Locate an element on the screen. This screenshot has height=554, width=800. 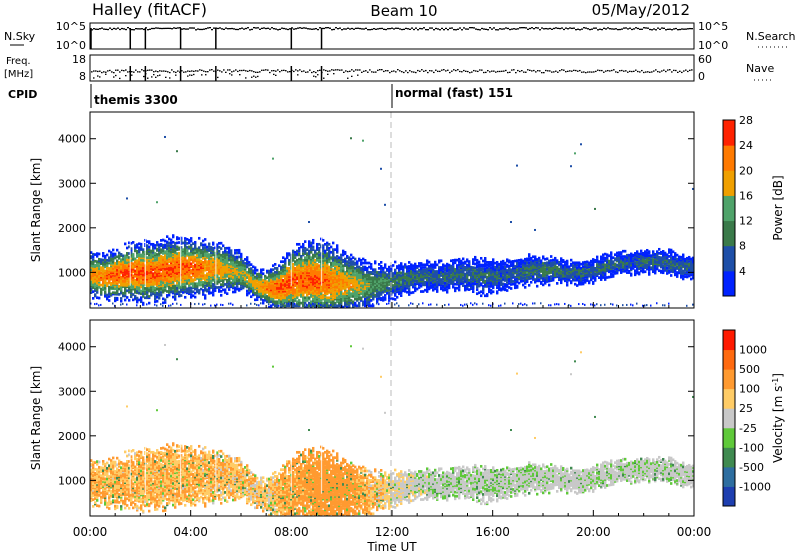
freq-tick-bottom: 8 is located at coordinates (82, 76).